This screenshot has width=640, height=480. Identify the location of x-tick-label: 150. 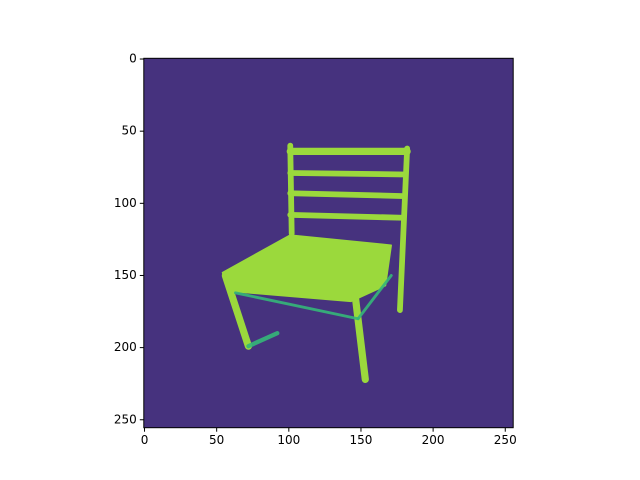
(361, 440).